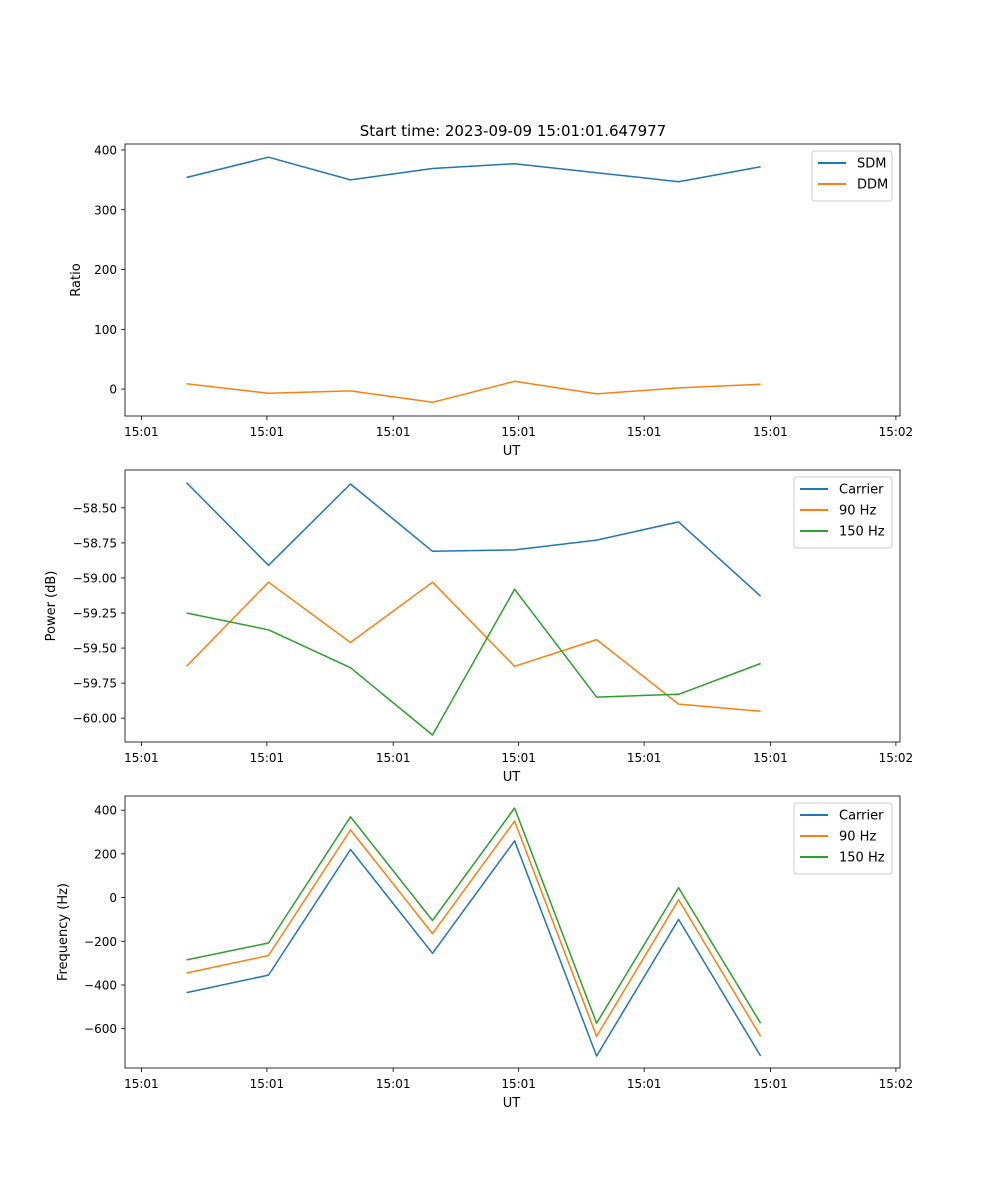 This screenshot has height=1200, width=1000. I want to click on y-tick-label: −58.75, so click(95, 543).